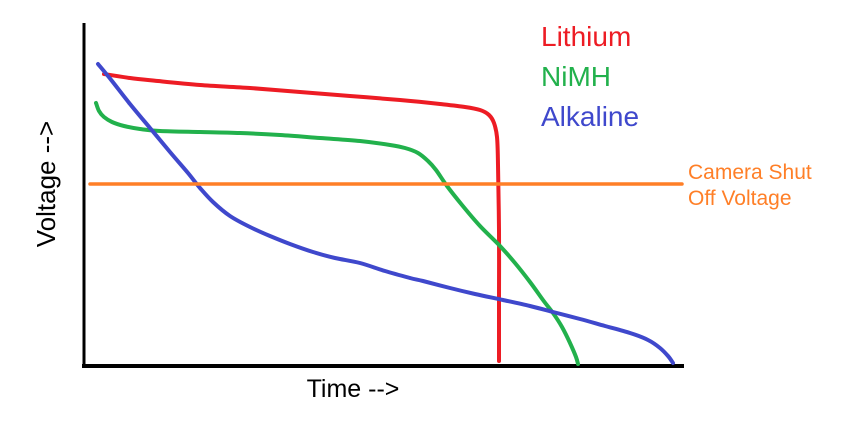 The height and width of the screenshot is (426, 854). What do you see at coordinates (740, 198) in the screenshot?
I see `threshold-label-line2: Off Voltage` at bounding box center [740, 198].